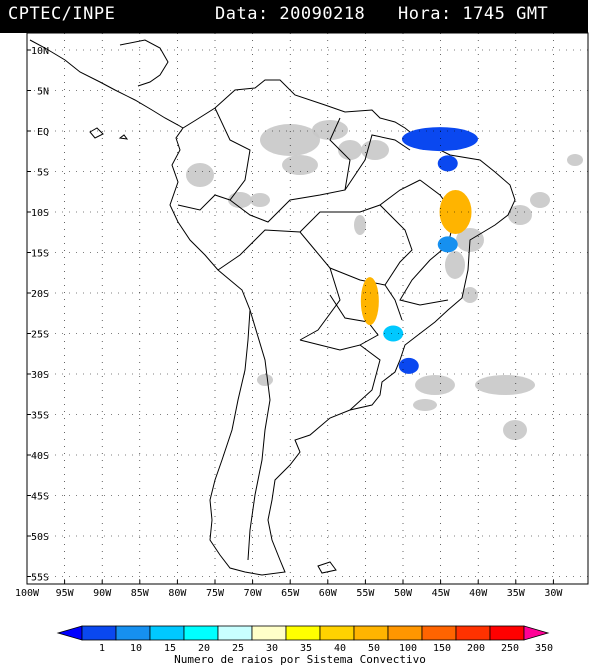  Describe the element at coordinates (40, 335) in the screenshot. I see `lat-label: 25S` at that location.